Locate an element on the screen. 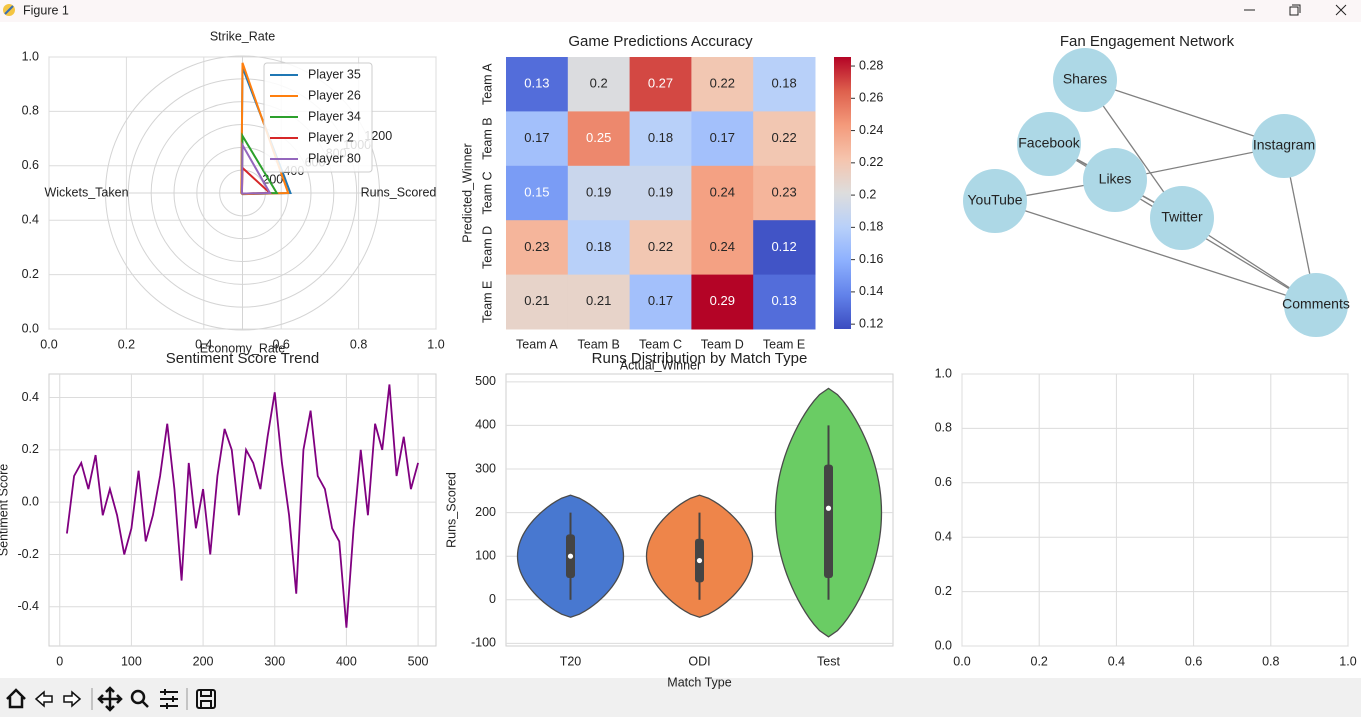 The height and width of the screenshot is (717, 1361). cell-label: 0.15 is located at coordinates (536, 191).